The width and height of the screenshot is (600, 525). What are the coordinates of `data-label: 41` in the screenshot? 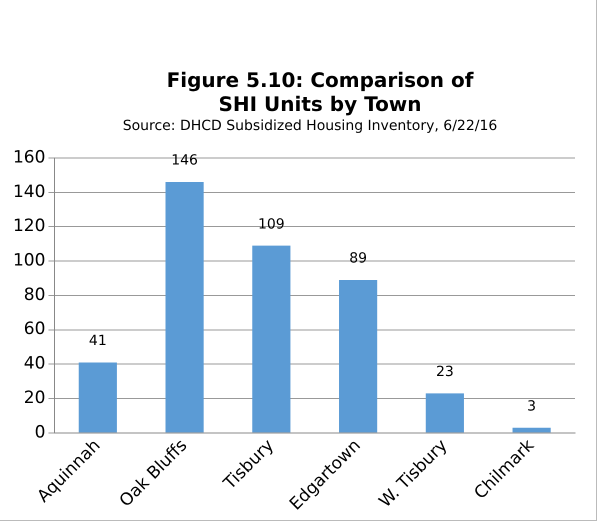 It's located at (97, 341).